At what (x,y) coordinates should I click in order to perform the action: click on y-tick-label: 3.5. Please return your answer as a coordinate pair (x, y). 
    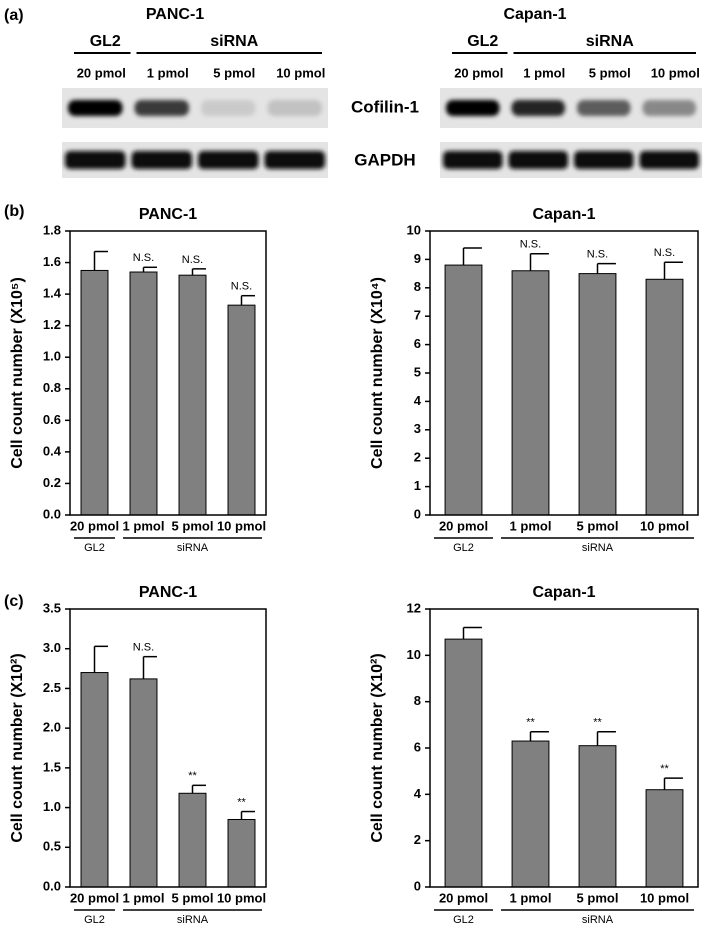
    Looking at the image, I should click on (52, 607).